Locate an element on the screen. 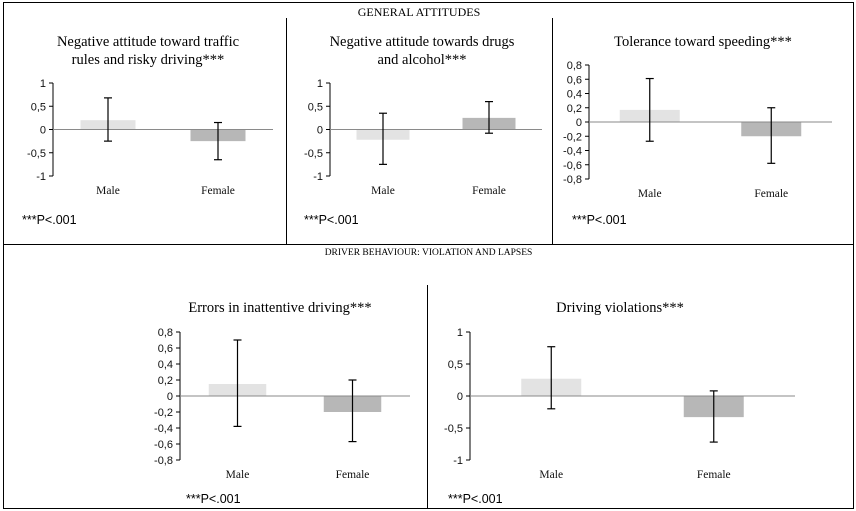 The height and width of the screenshot is (511, 856). chart-5: 1 0,5 0 -0,5 -1 Male Female is located at coordinates (619, 404).